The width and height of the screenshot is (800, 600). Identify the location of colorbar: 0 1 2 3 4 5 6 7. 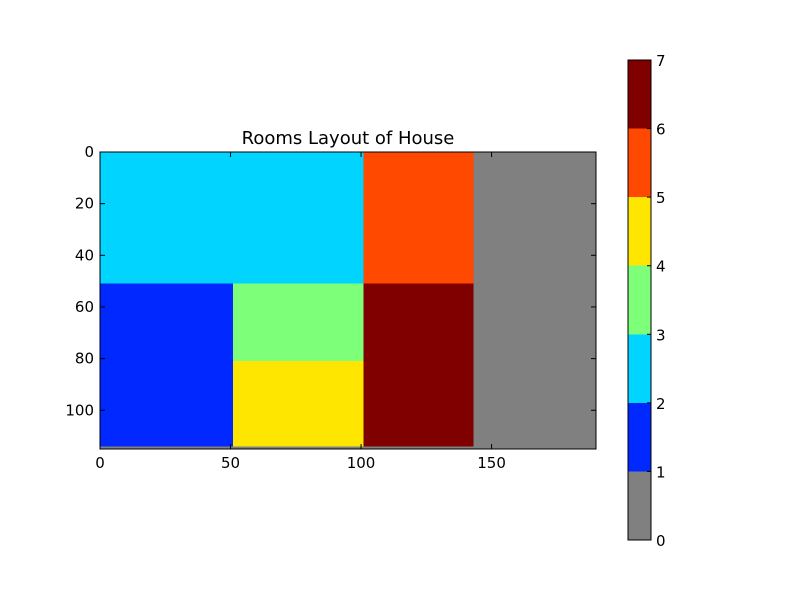
(646, 301).